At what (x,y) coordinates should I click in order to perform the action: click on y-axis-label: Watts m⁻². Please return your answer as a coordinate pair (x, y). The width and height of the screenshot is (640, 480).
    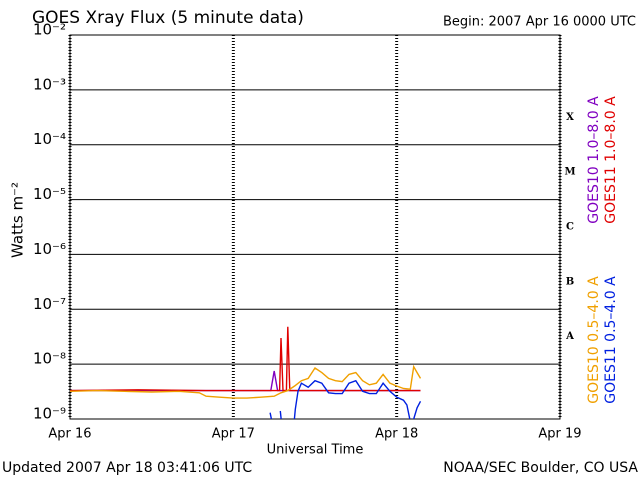
    Looking at the image, I should click on (18, 220).